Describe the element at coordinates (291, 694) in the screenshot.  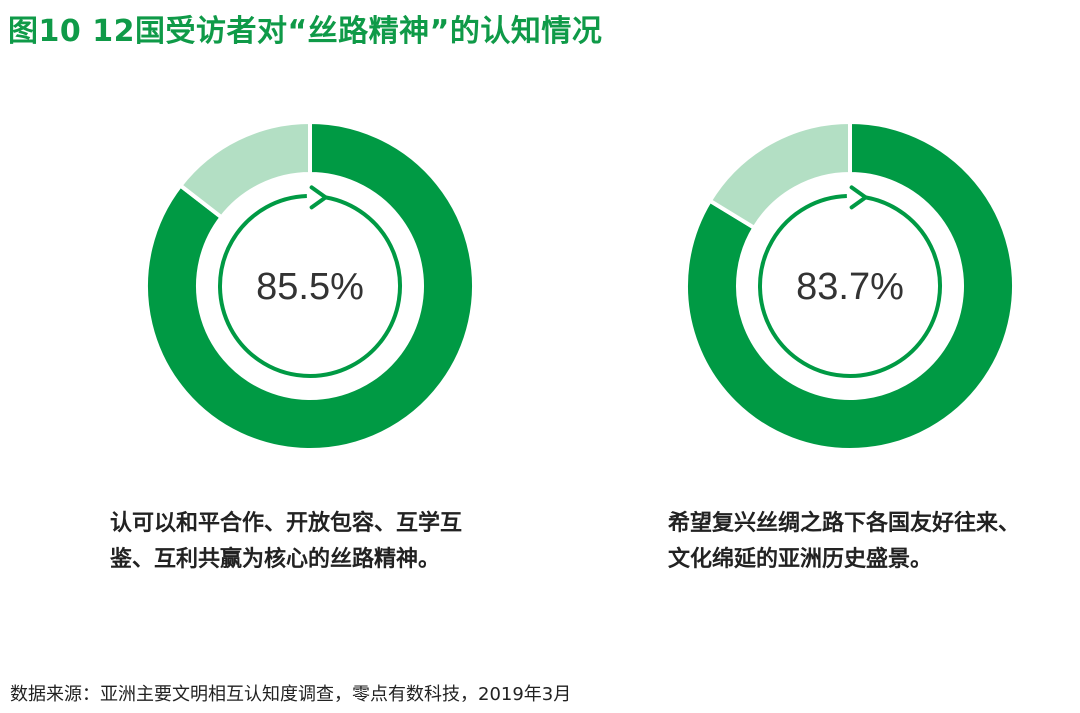
I see `data-source-note: 数据来源：亚洲主要文明相互认知度调查，零点有数科技，2019年3月` at that location.